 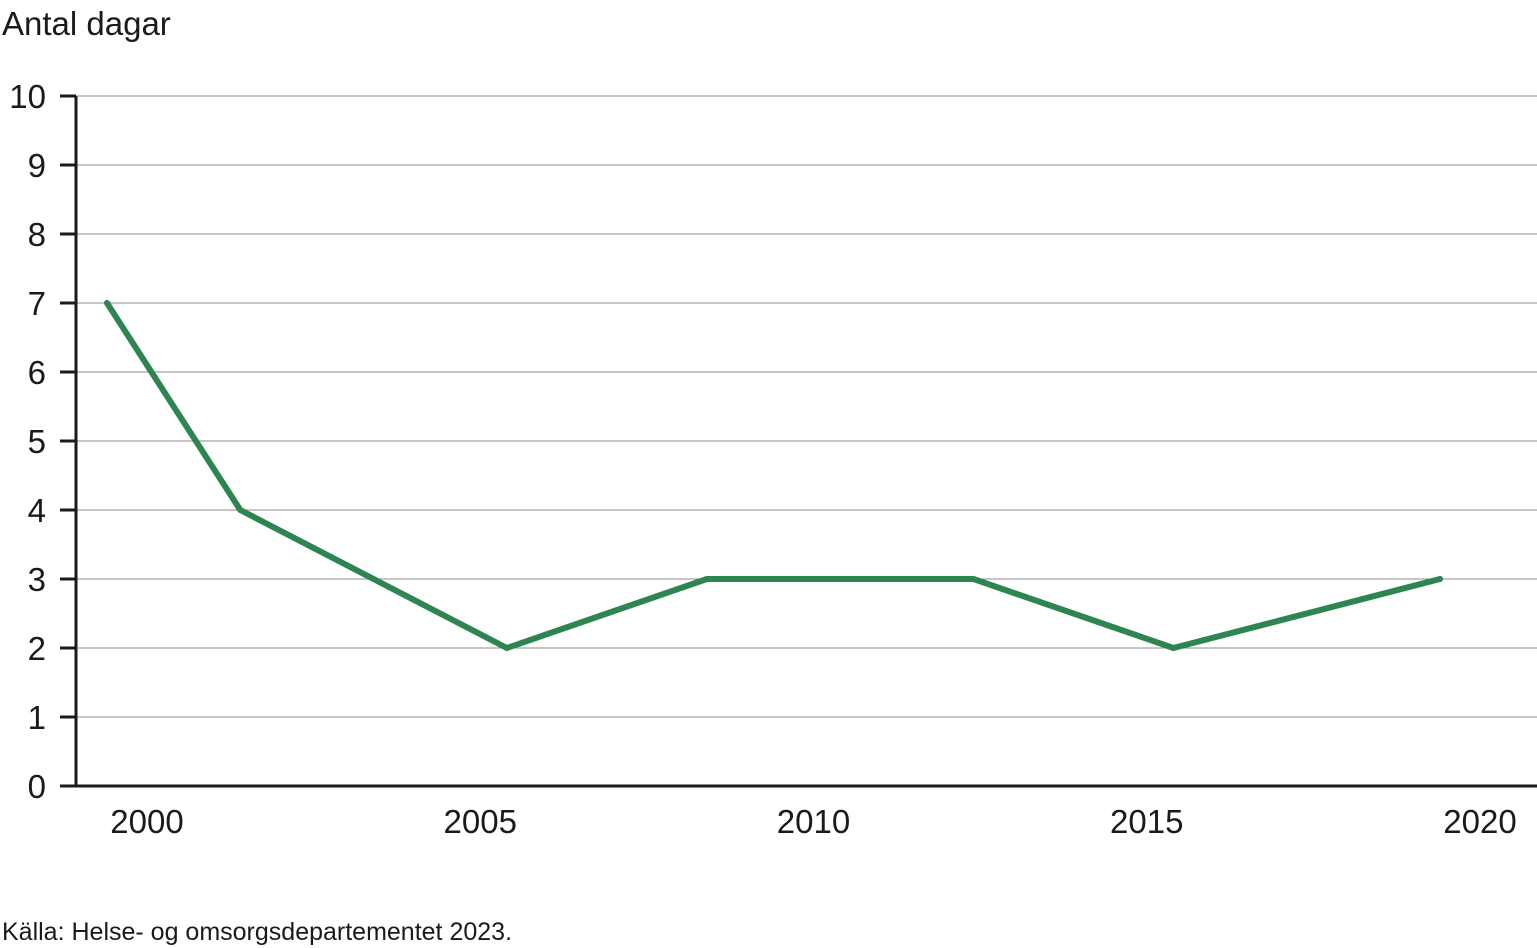 I want to click on x-tick-label-2010: 2010, so click(x=813, y=821).